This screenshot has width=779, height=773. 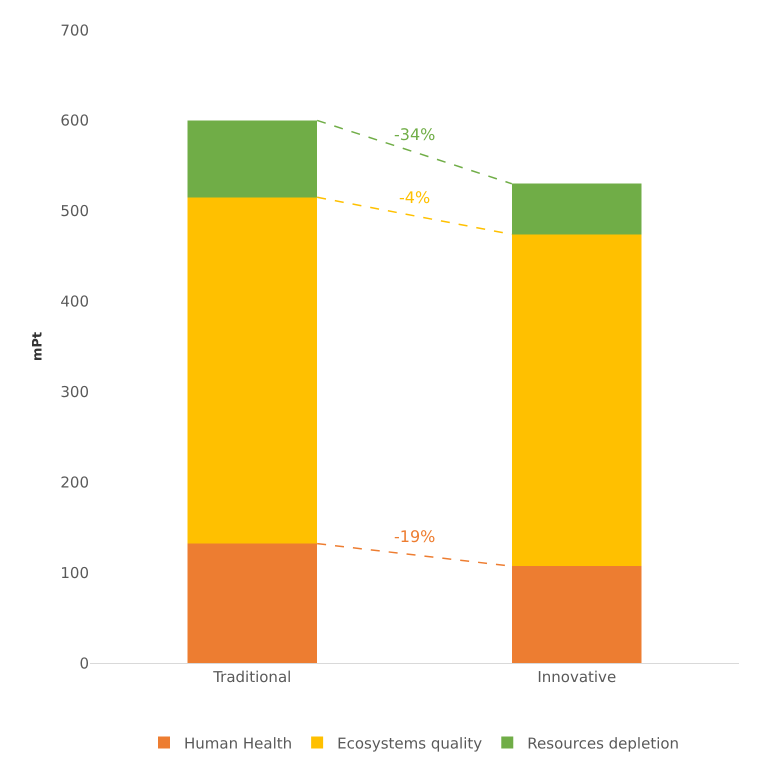 What do you see at coordinates (576, 677) in the screenshot?
I see `x-tick-label: Innovative` at bounding box center [576, 677].